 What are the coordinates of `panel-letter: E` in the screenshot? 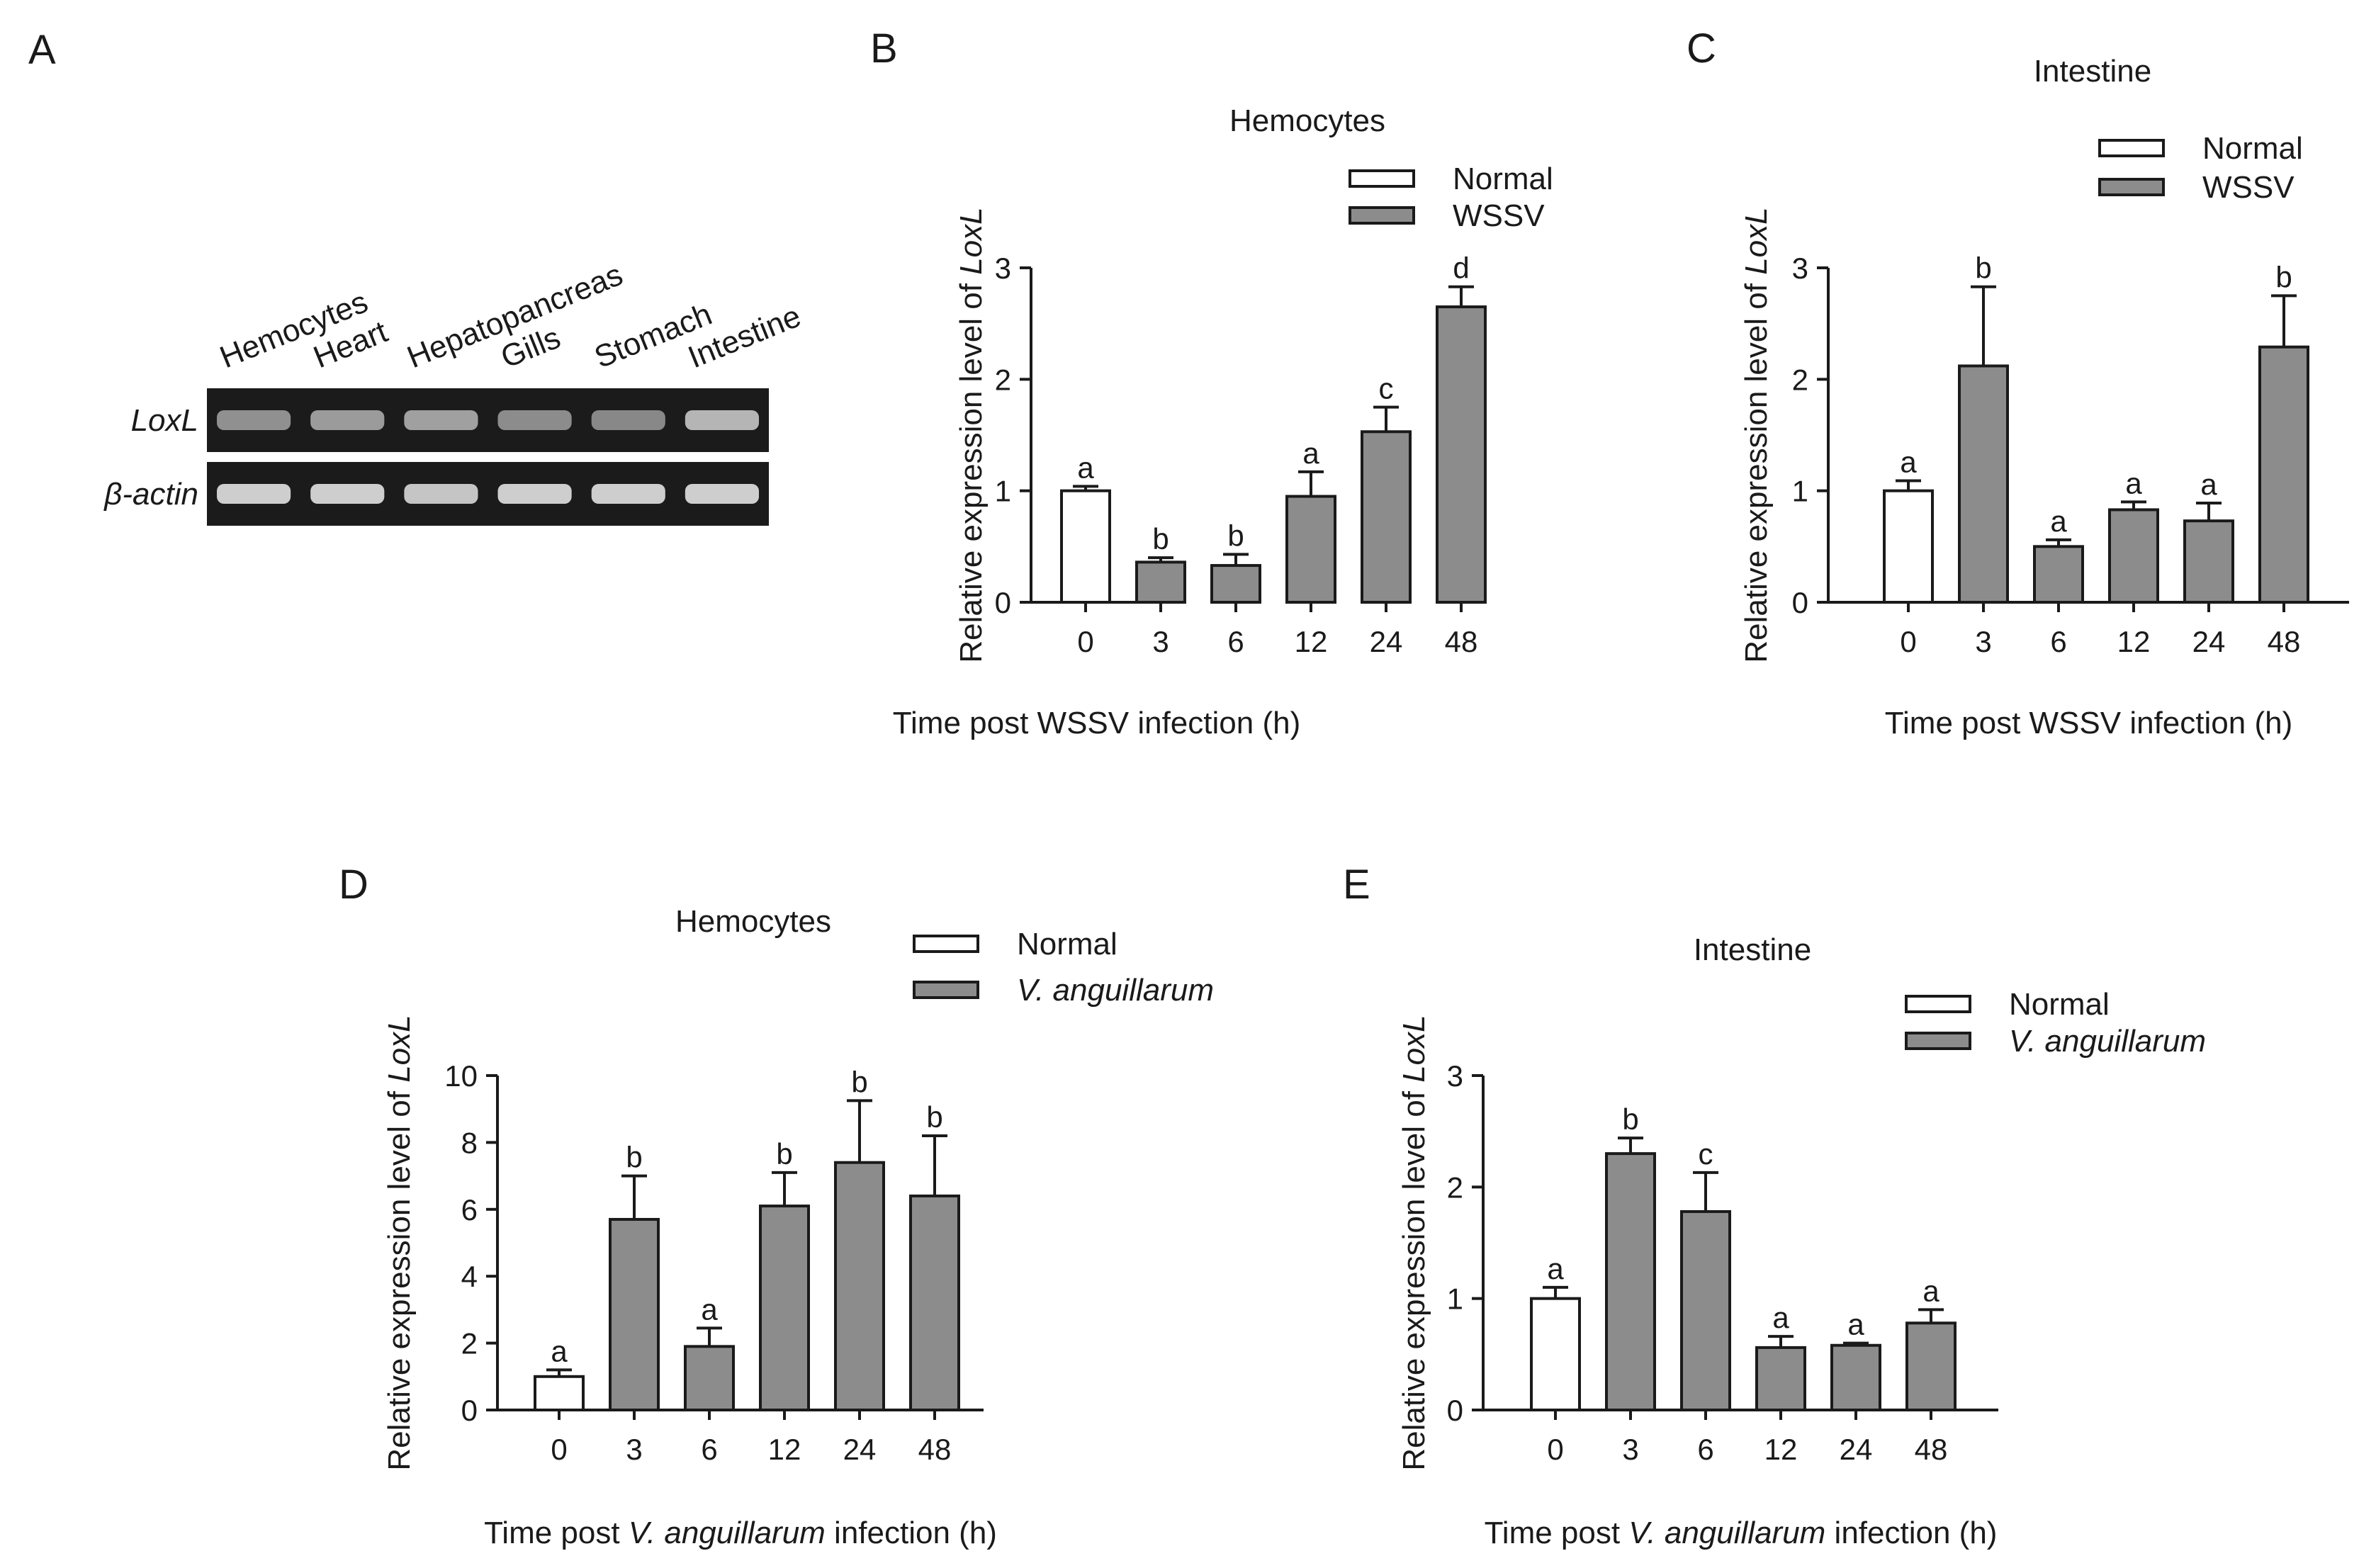 It's located at (1356, 885).